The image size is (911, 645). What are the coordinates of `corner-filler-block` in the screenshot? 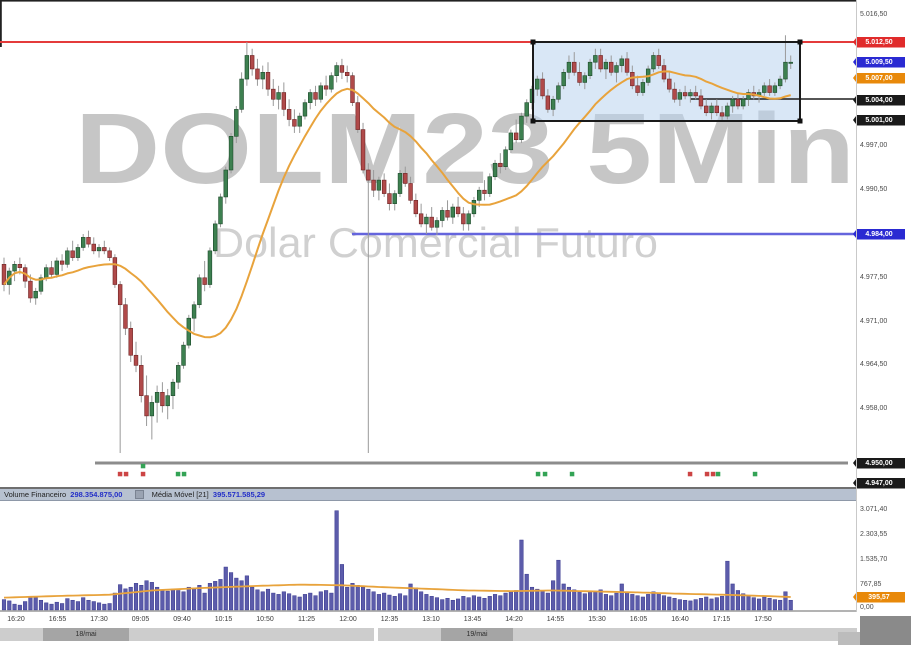 It's located at (885, 630).